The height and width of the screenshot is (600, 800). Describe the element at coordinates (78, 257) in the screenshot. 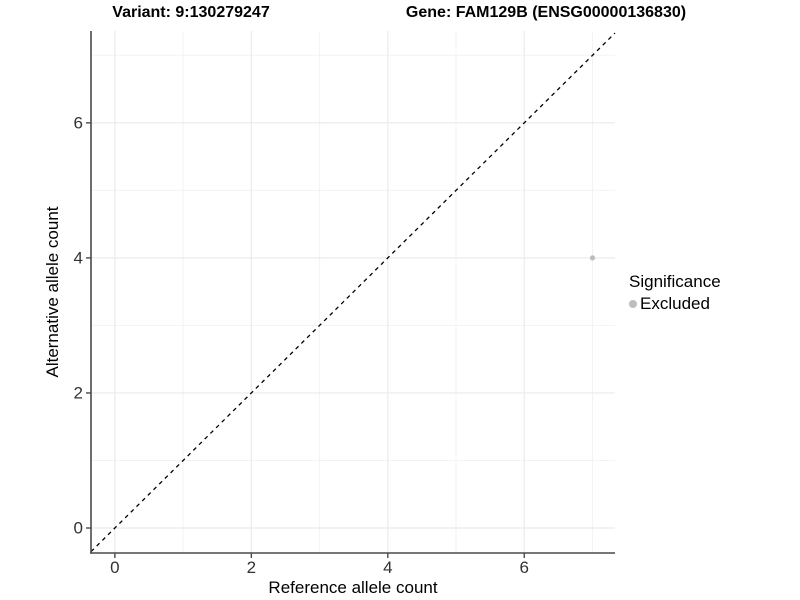

I see `y-tick-label: 4` at that location.